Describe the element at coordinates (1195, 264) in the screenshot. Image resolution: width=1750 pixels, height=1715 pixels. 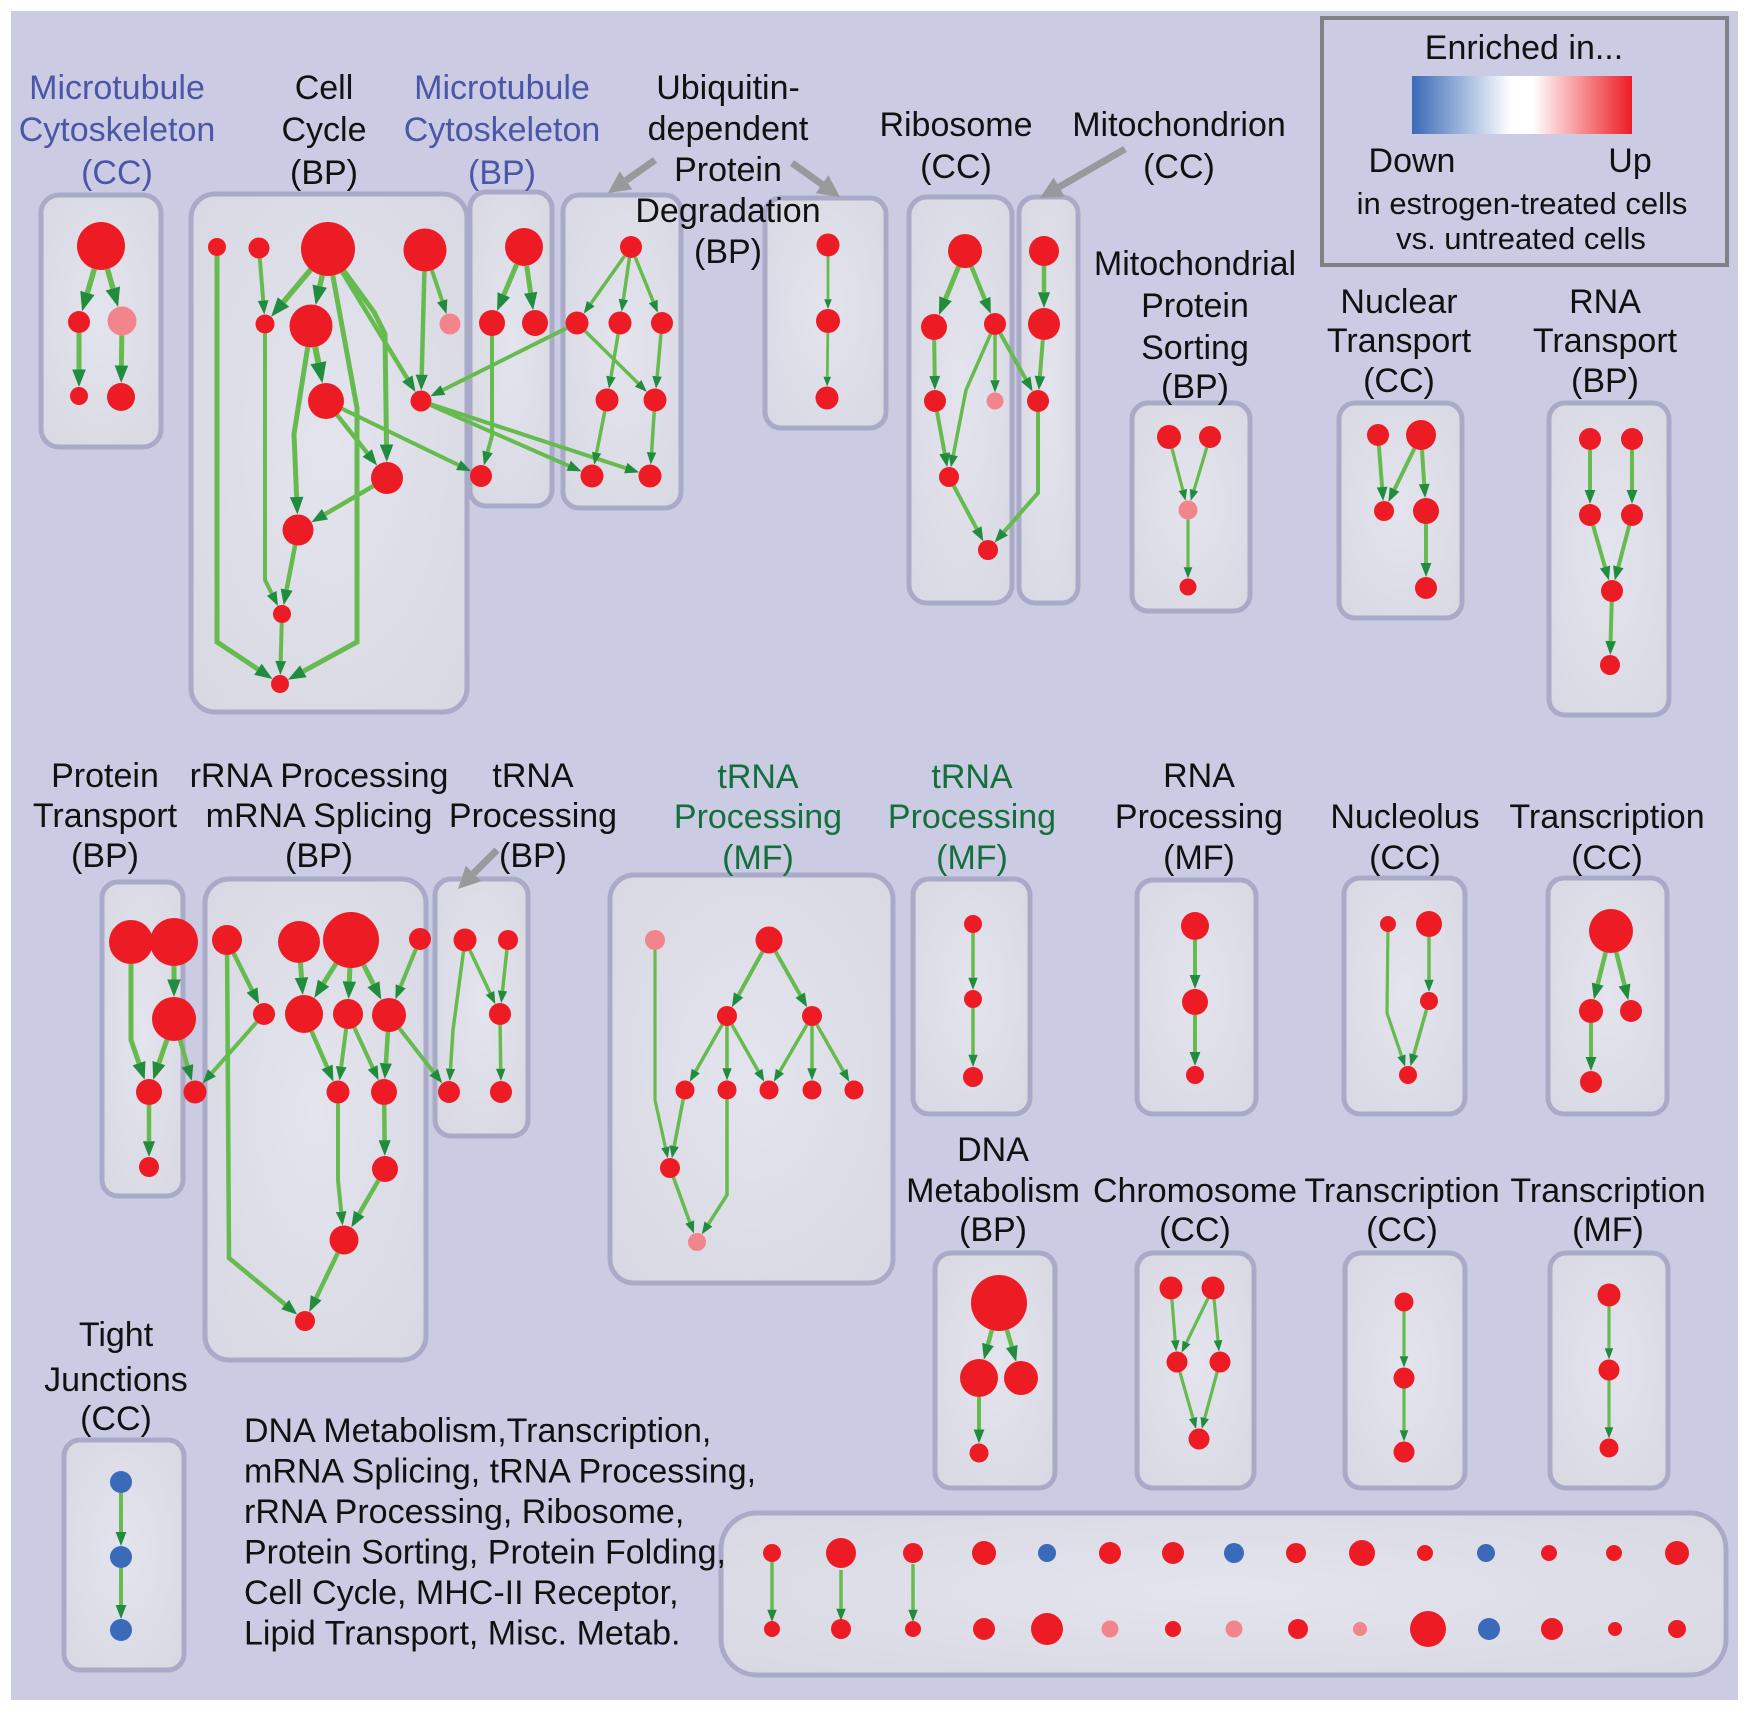
I see `svg-text: Mitochondrial` at that location.